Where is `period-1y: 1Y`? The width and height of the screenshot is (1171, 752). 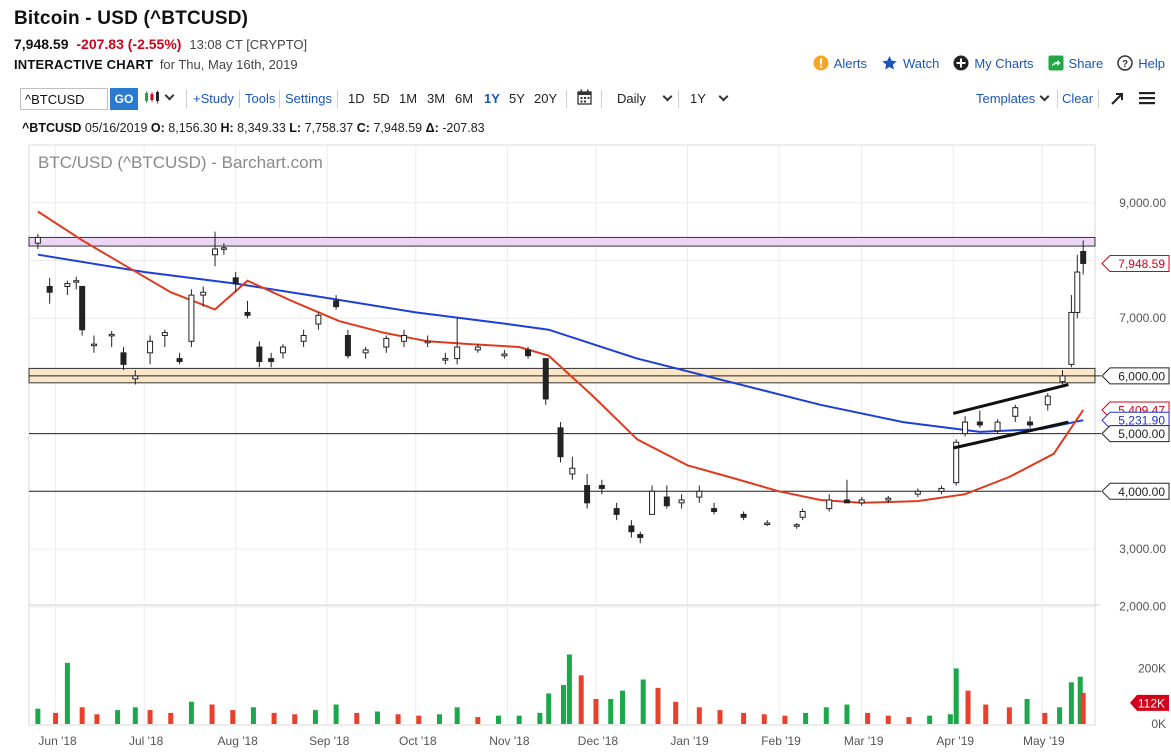
period-1y: 1Y is located at coordinates (492, 98).